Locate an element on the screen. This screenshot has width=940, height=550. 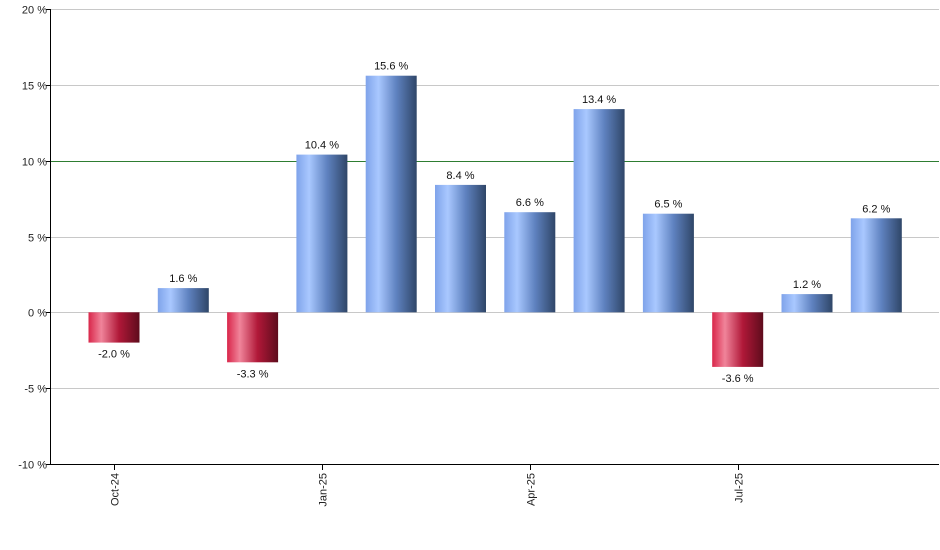
y-tick-label: -10 % is located at coordinates (32, 466).